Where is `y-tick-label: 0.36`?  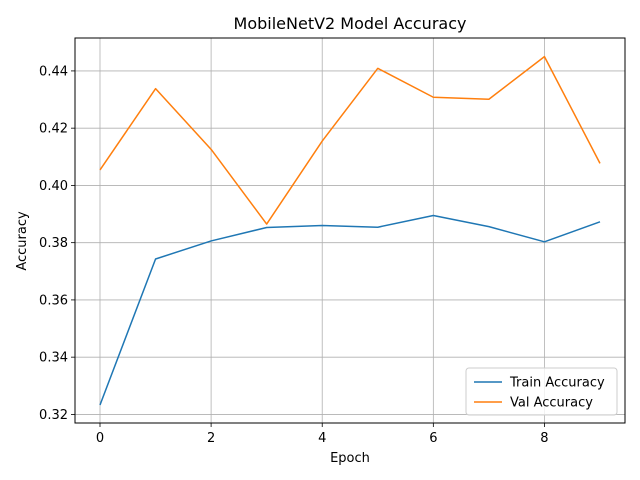 y-tick-label: 0.36 is located at coordinates (53, 300).